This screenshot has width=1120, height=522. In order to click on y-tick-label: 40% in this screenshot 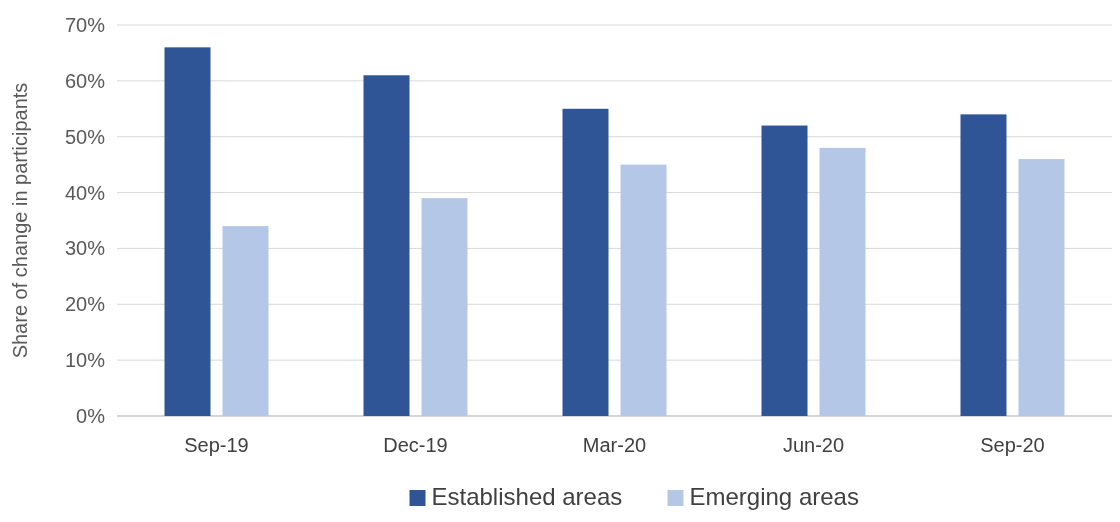, I will do `click(85, 192)`.